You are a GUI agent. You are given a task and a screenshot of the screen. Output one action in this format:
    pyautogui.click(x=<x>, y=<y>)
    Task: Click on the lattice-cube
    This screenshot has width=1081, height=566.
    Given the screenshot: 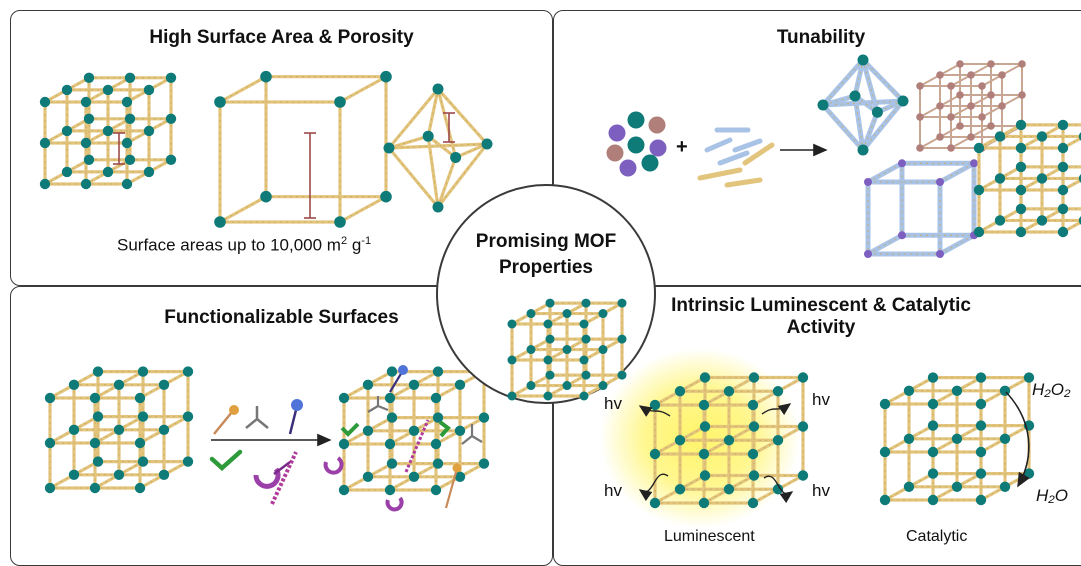 What is the action you would take?
    pyautogui.click(x=108, y=131)
    